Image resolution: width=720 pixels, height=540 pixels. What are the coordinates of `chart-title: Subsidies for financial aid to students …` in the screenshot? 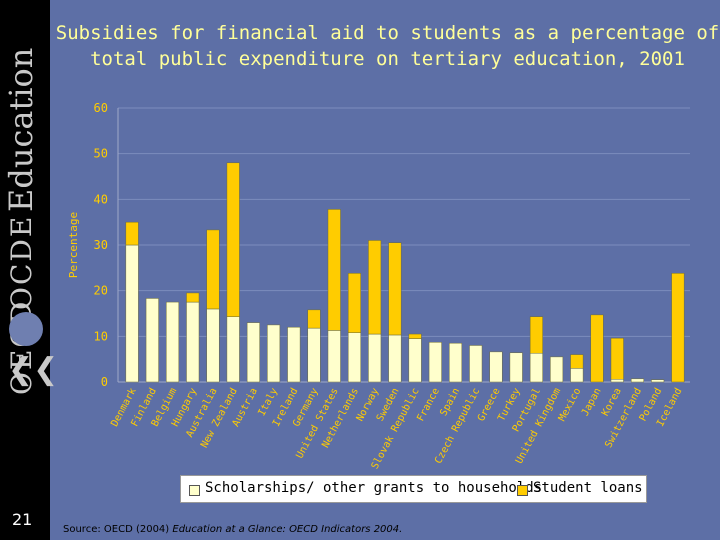 It's located at (387, 46).